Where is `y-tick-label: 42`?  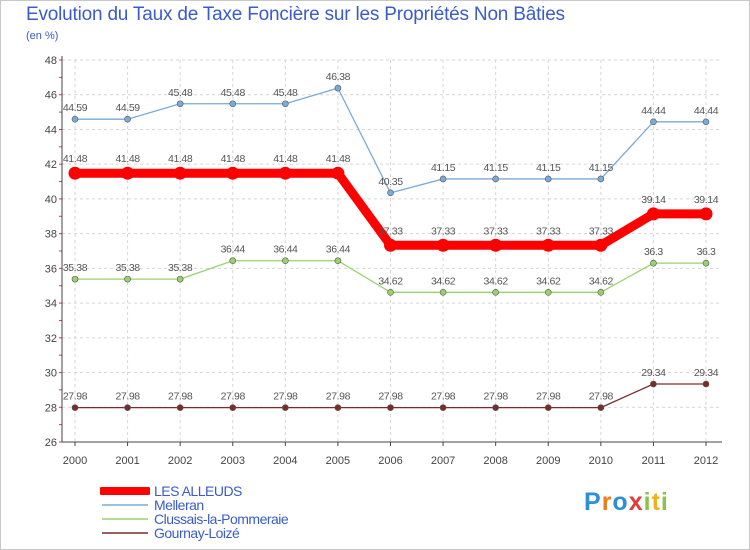
y-tick-label: 42 is located at coordinates (51, 165).